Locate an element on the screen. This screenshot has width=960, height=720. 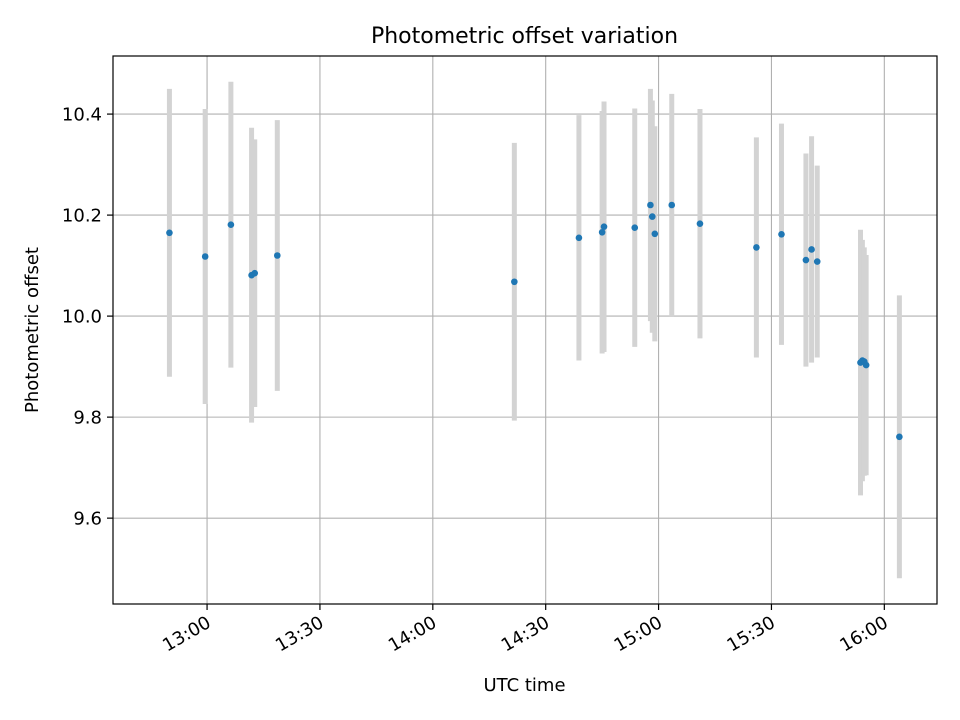
y-tick-label: 10.4 is located at coordinates (82, 115).